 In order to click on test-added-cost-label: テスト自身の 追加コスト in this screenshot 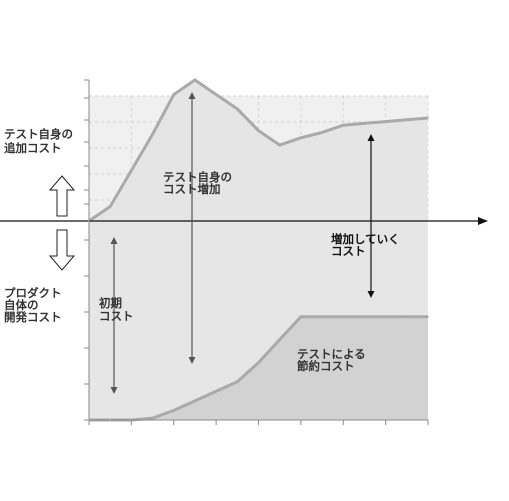, I will do `click(40, 141)`.